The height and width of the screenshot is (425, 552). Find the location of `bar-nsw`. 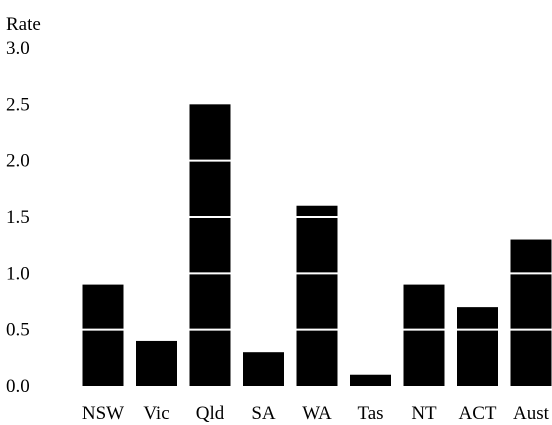

bar-nsw is located at coordinates (103, 335).